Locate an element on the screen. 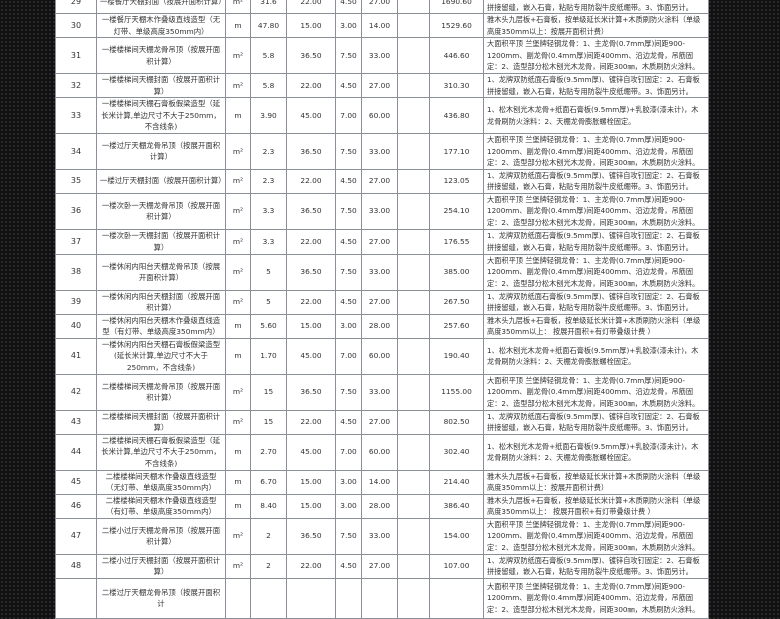 This screenshot has width=780, height=619. item-description: 二楼楼梯间天棚龙骨吊顶（按展开面积计算） is located at coordinates (161, 392).